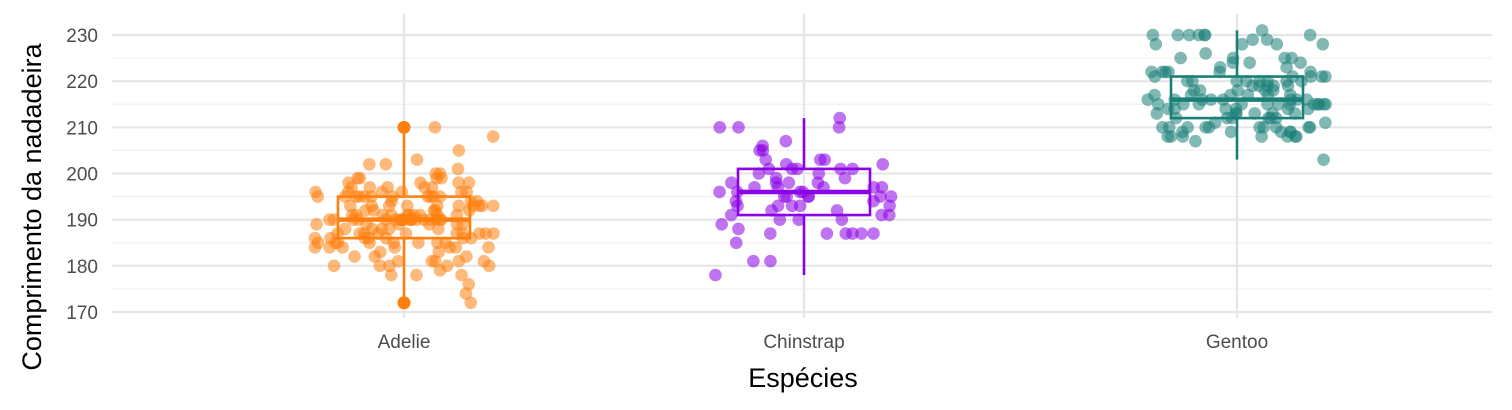  Describe the element at coordinates (82, 267) in the screenshot. I see `y-tick-label: 180` at that location.